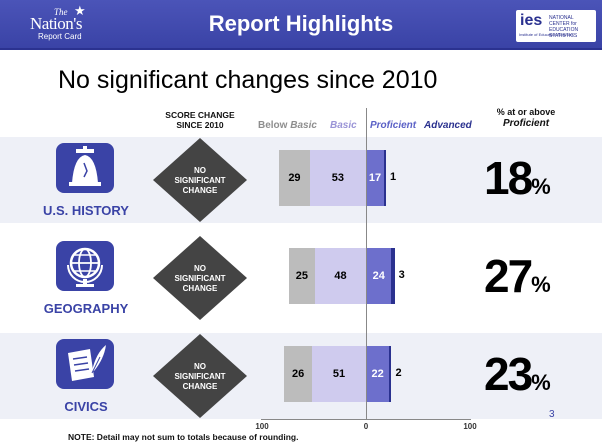 This screenshot has height=445, width=602. Describe the element at coordinates (61, 12) in the screenshot. I see `logo-the: The` at that location.